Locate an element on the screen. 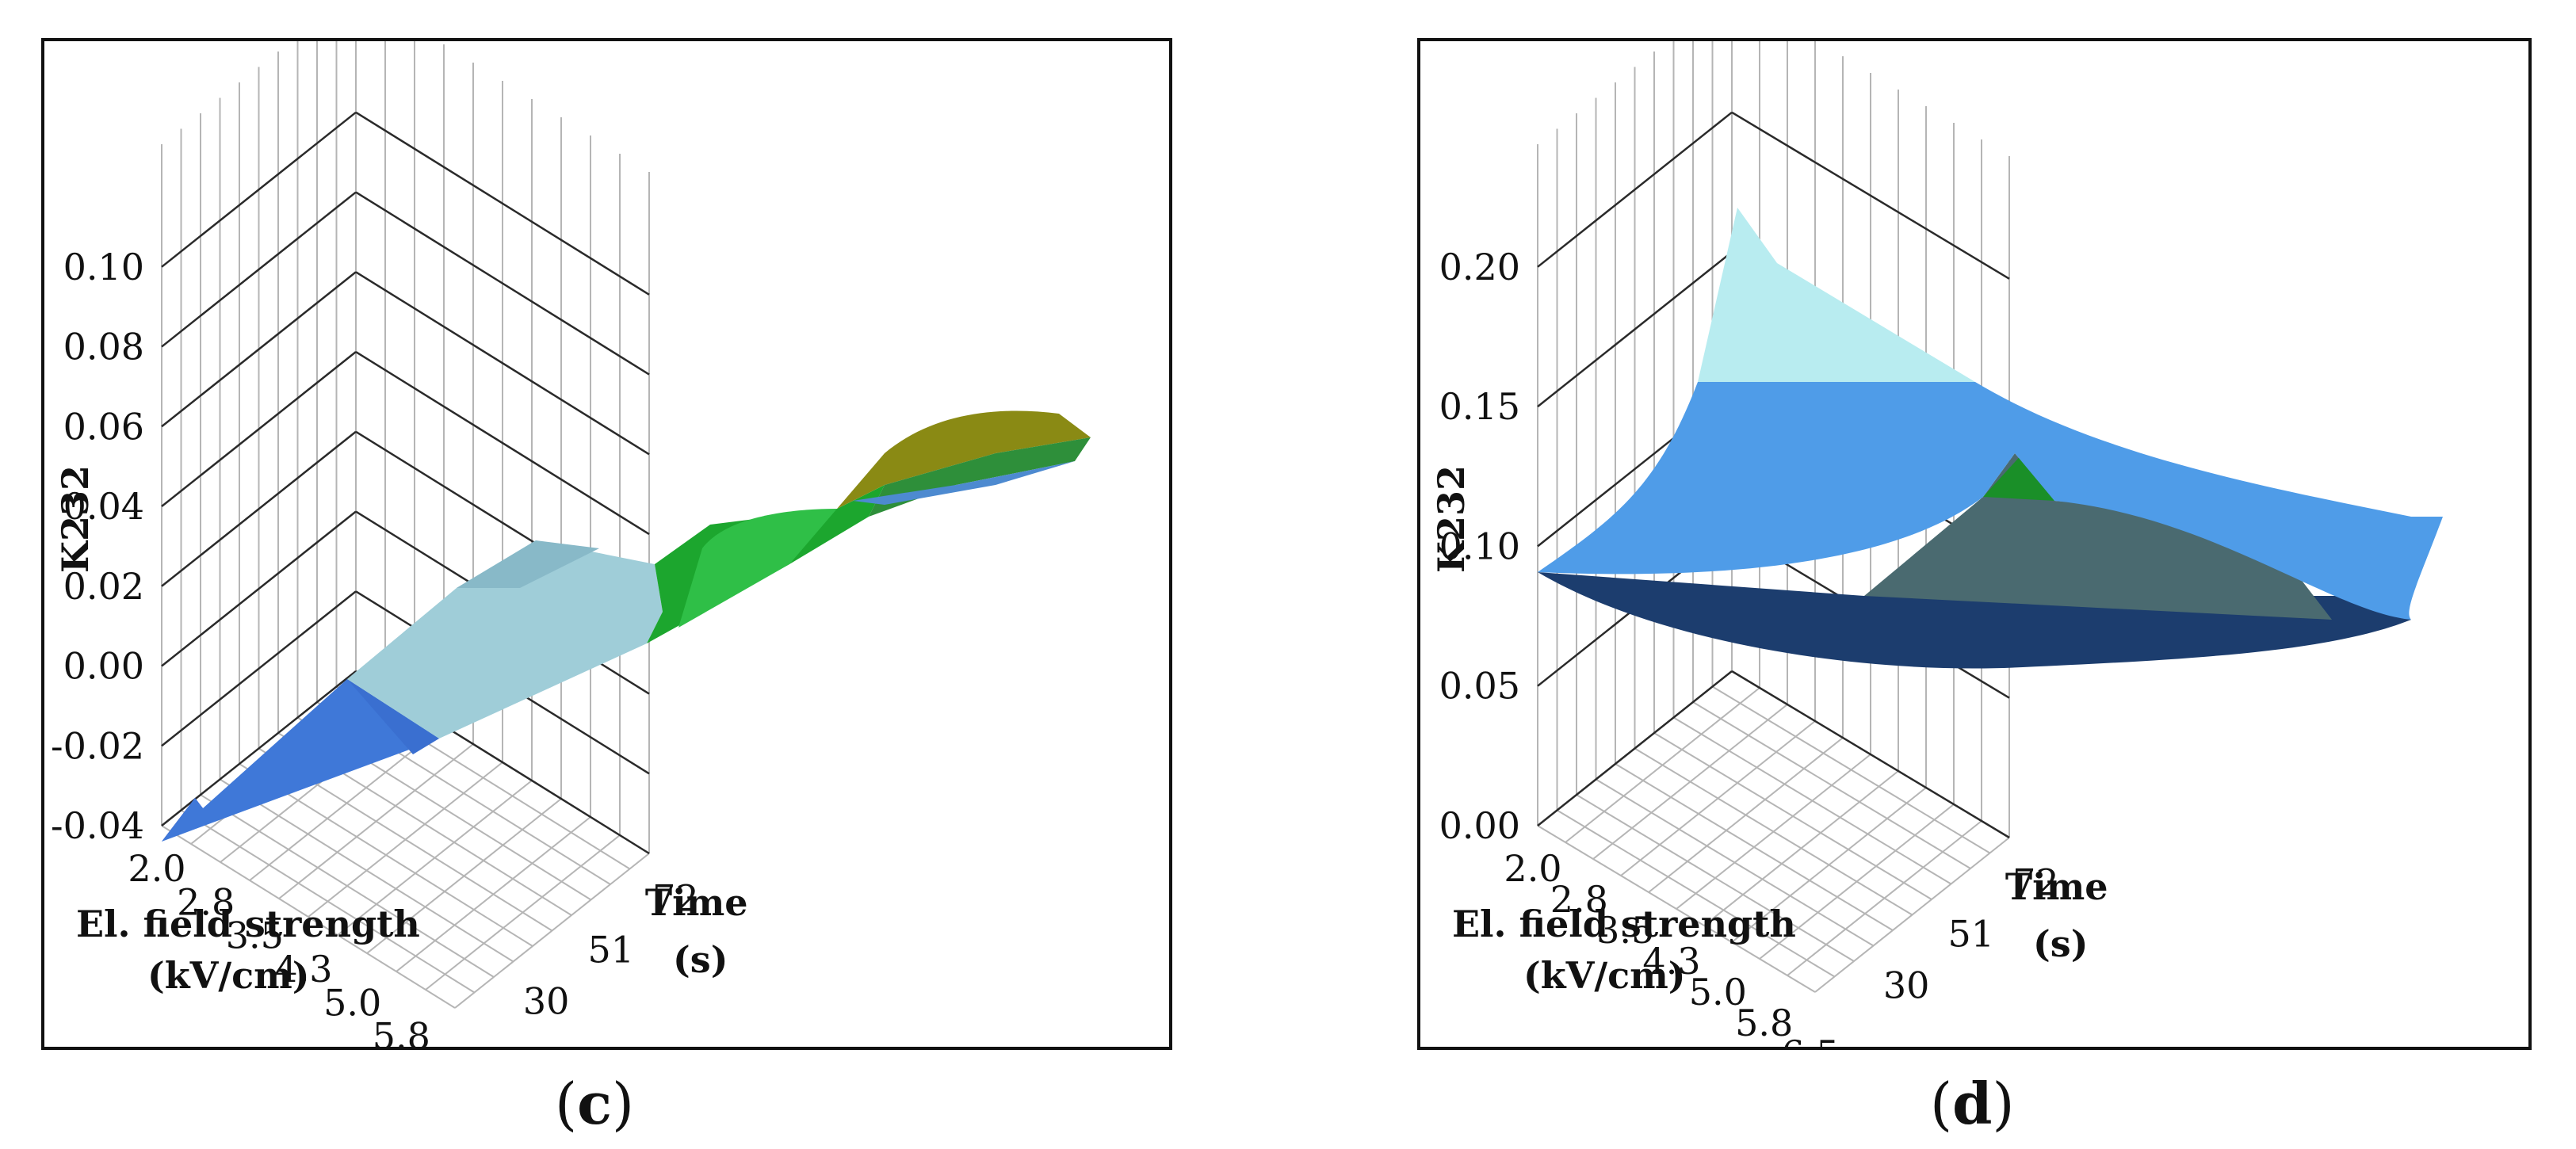  caption-letter: c is located at coordinates (594, 1103).